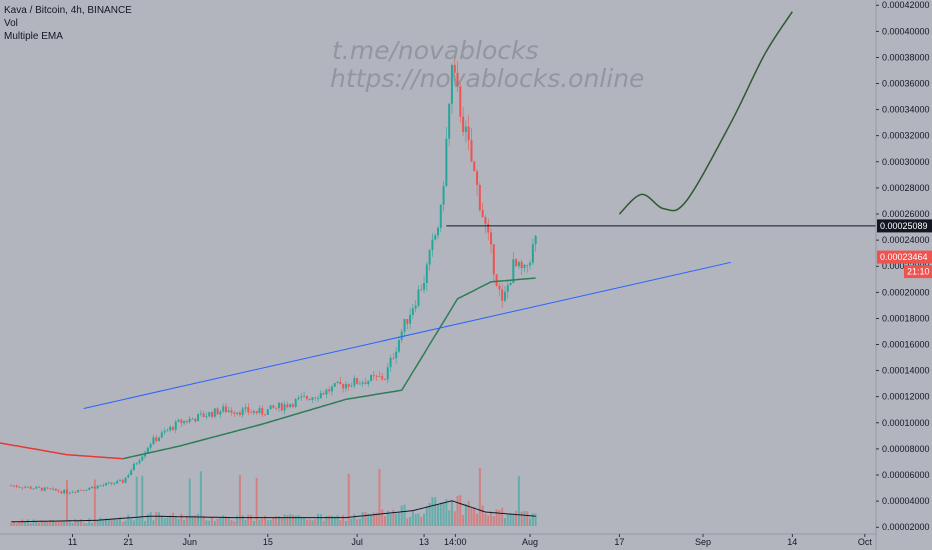  I want to click on ema-slow-line, so click(61, 451).